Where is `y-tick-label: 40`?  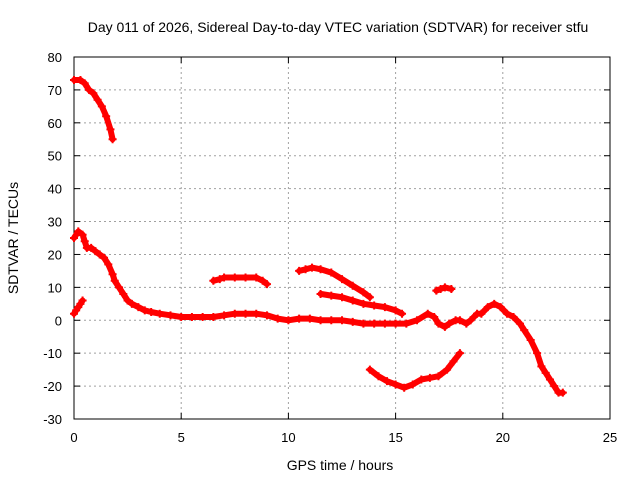
y-tick-label: 40 is located at coordinates (55, 189).